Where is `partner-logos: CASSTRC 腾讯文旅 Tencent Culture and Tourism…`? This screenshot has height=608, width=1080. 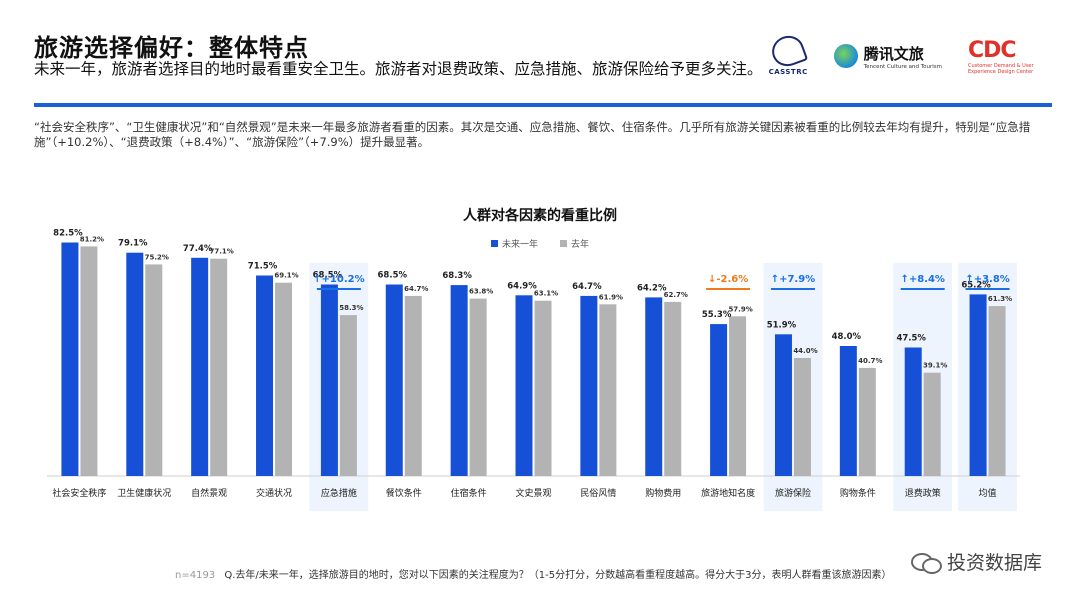 partner-logos: CASSTRC 腾讯文旅 Tencent Culture and Tourism… is located at coordinates (904, 53).